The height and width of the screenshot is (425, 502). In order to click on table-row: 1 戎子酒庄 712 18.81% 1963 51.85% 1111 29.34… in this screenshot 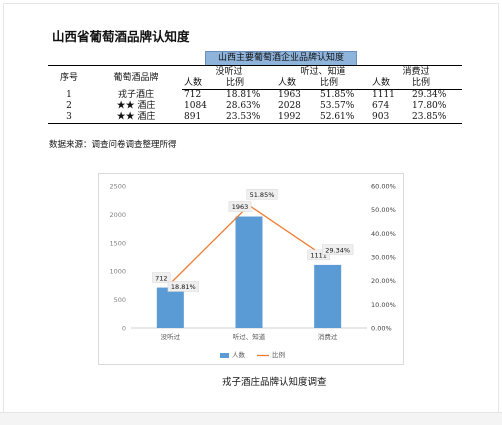, I will do `click(255, 96)`.